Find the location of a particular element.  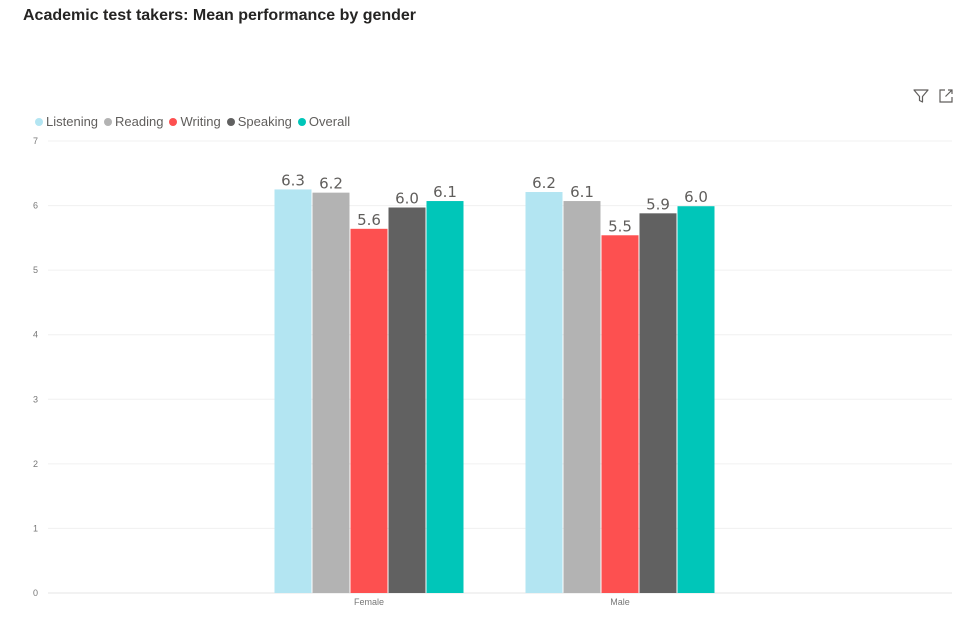

y-tick-label: 2 is located at coordinates (35, 464).